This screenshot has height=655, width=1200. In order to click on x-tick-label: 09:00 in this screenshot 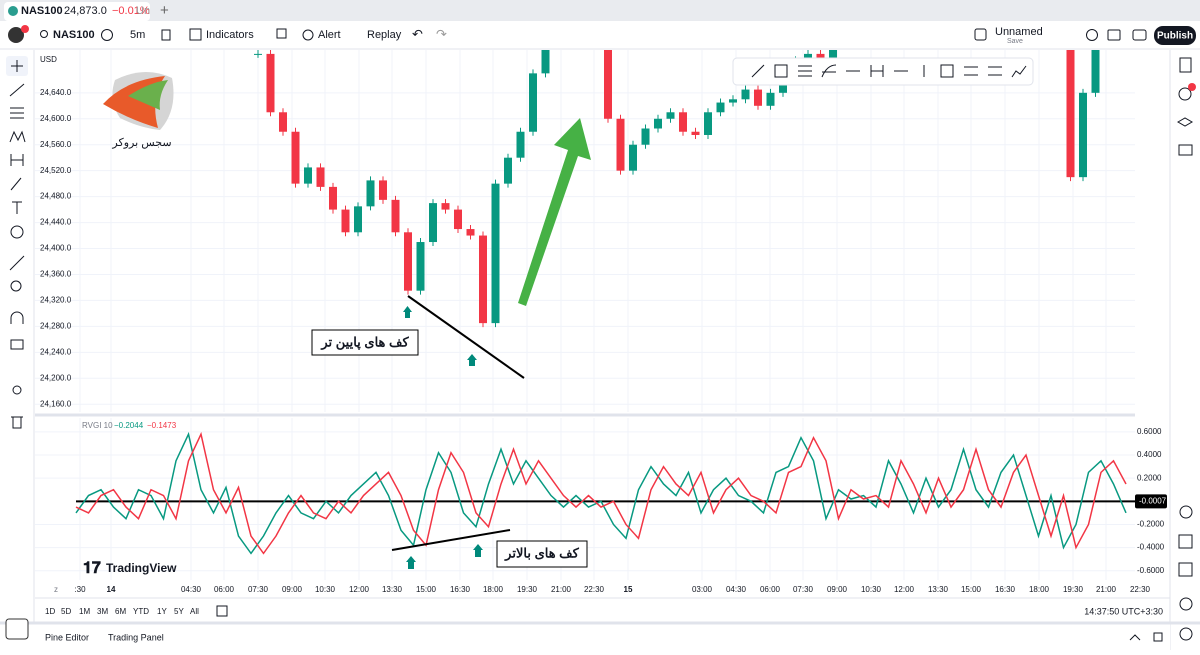, I will do `click(837, 589)`.